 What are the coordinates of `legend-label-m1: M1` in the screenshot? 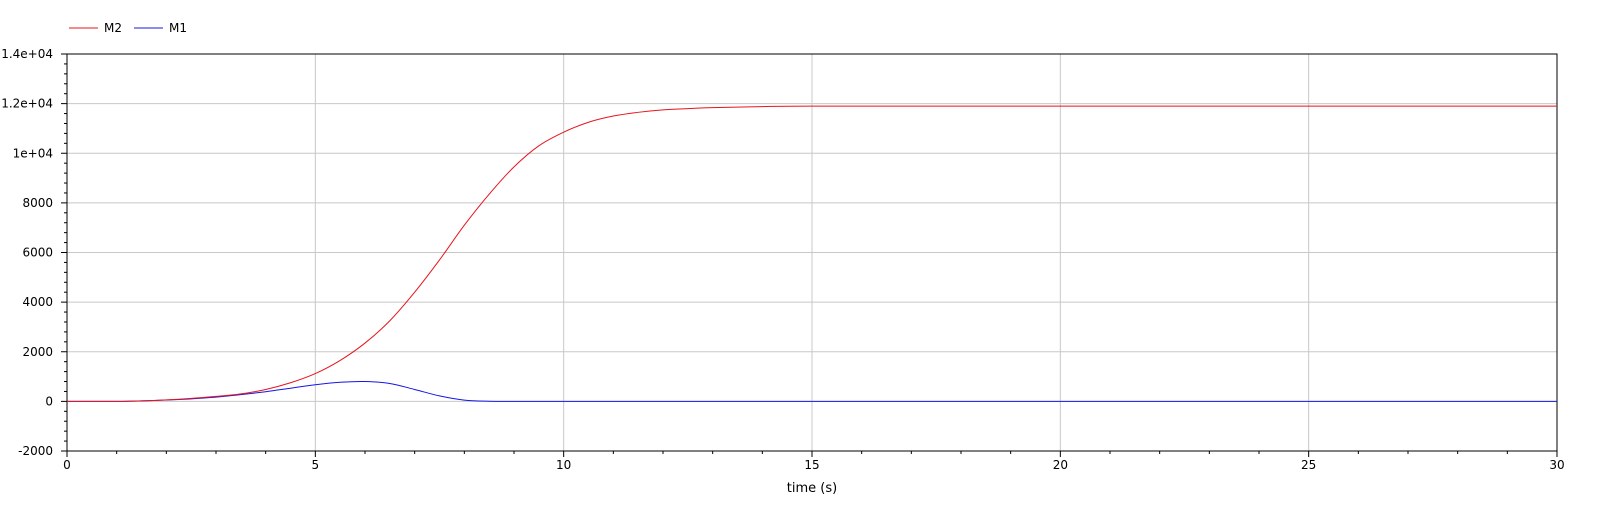 It's located at (178, 28).